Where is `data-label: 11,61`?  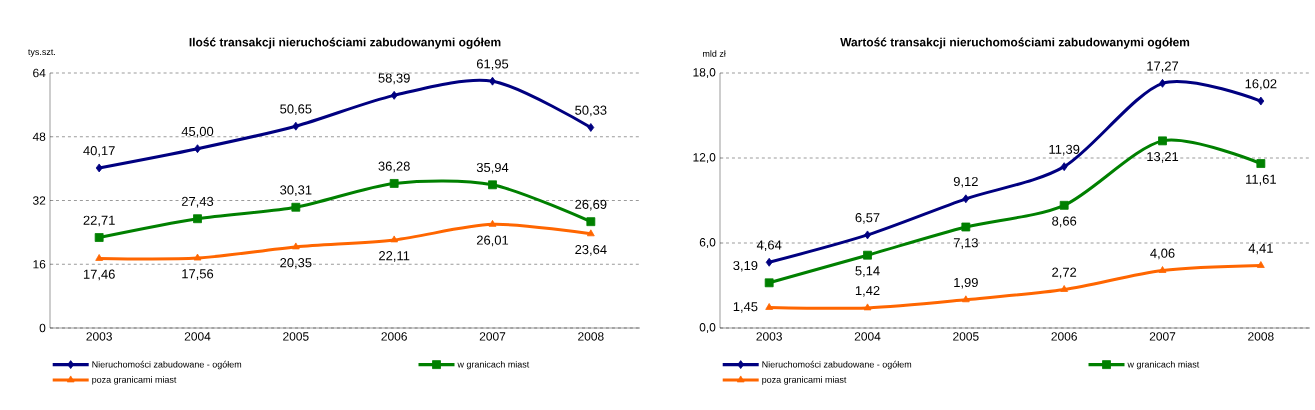
data-label: 11,61 is located at coordinates (1261, 180).